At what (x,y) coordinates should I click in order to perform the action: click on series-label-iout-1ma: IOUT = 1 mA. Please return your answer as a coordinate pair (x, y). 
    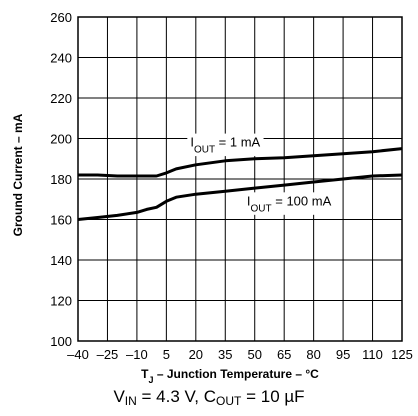
    Looking at the image, I should click on (225, 145).